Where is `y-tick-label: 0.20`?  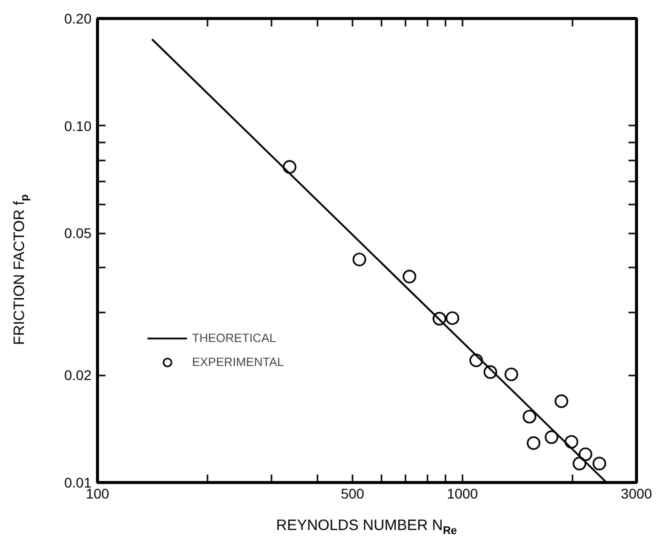 y-tick-label: 0.20 is located at coordinates (78, 18).